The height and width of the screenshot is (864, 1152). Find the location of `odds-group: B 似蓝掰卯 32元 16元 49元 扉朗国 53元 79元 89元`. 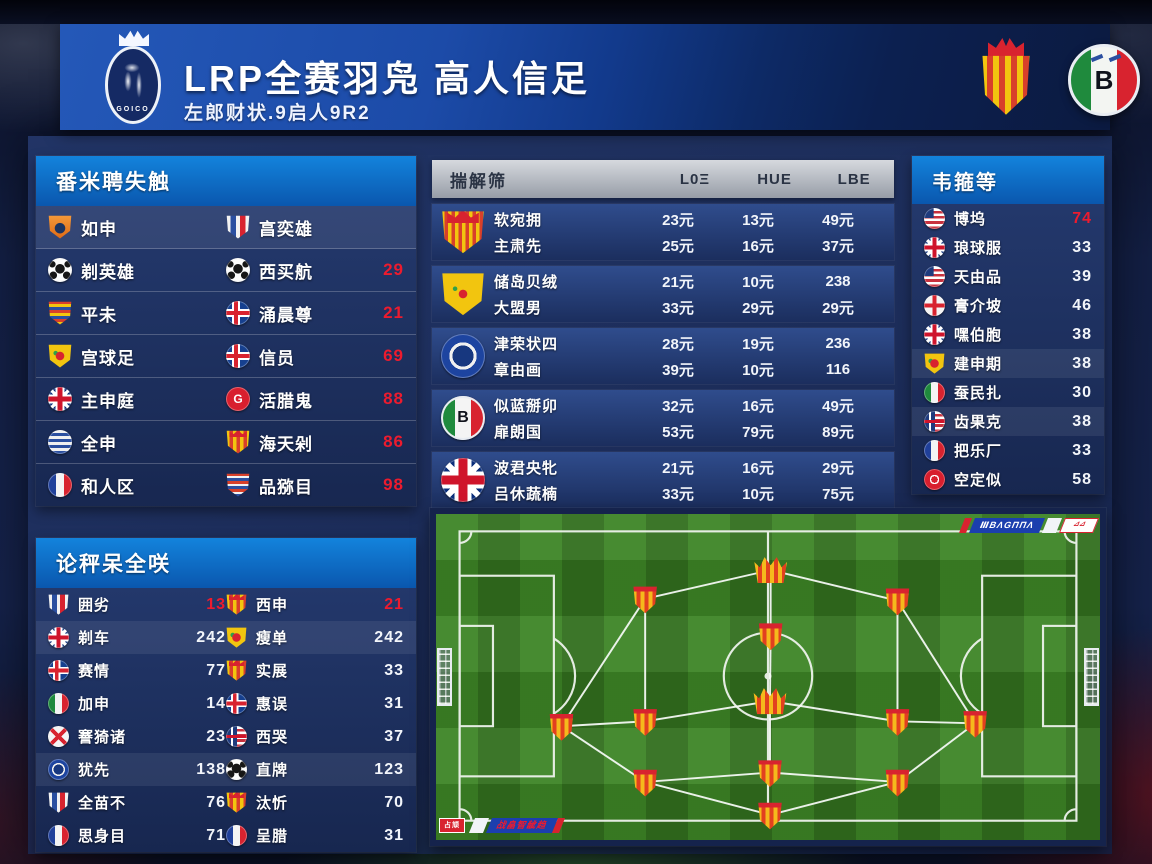

odds-group: B 似蓝掰卯 32元 16元 49元 扉朗国 53元 79元 89元 is located at coordinates (663, 418).